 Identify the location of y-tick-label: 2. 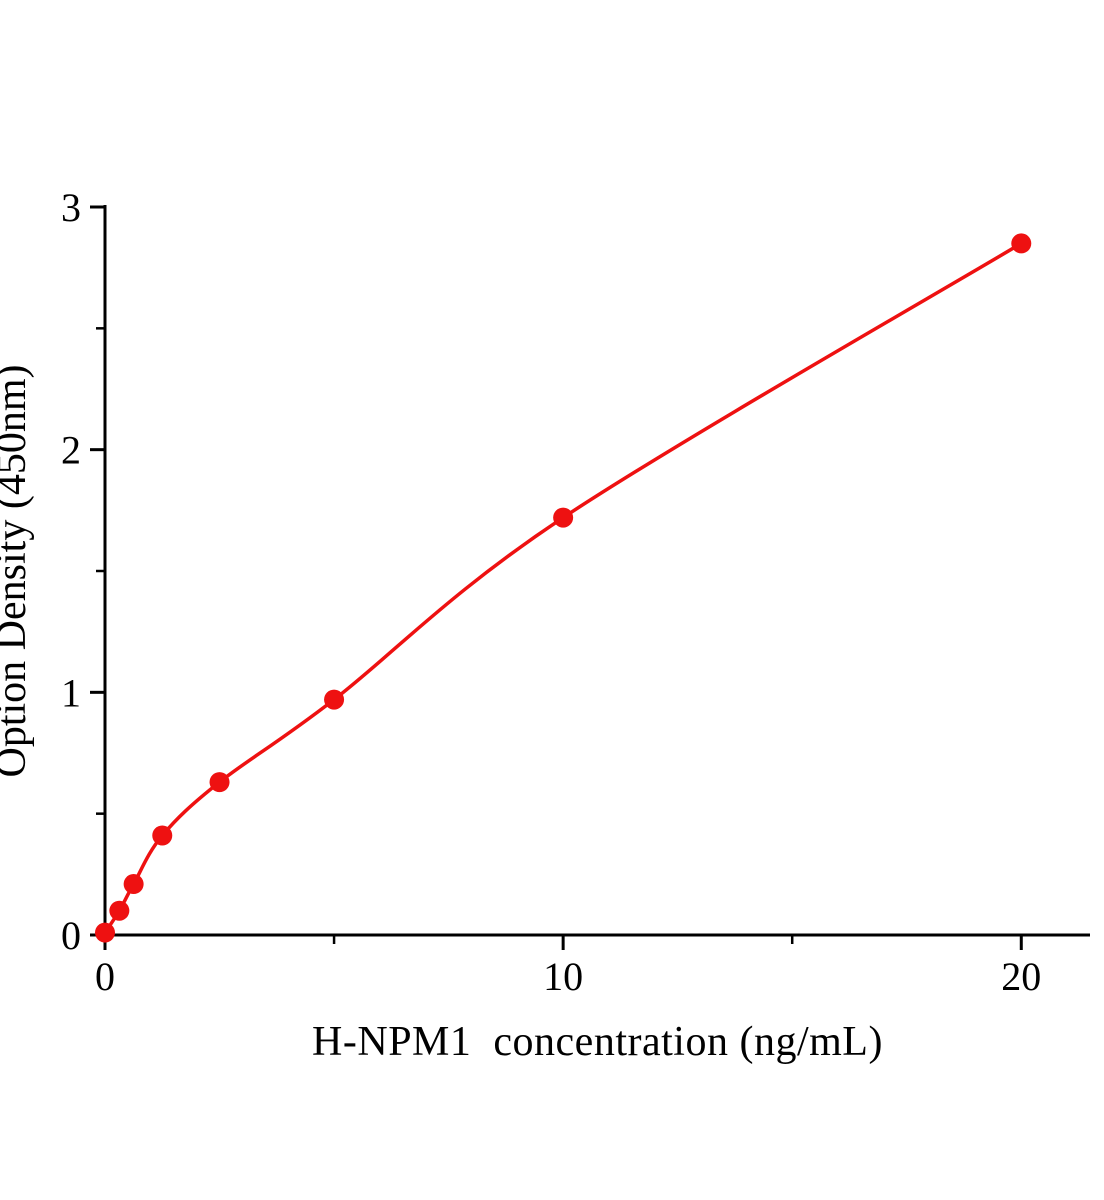
(71, 450).